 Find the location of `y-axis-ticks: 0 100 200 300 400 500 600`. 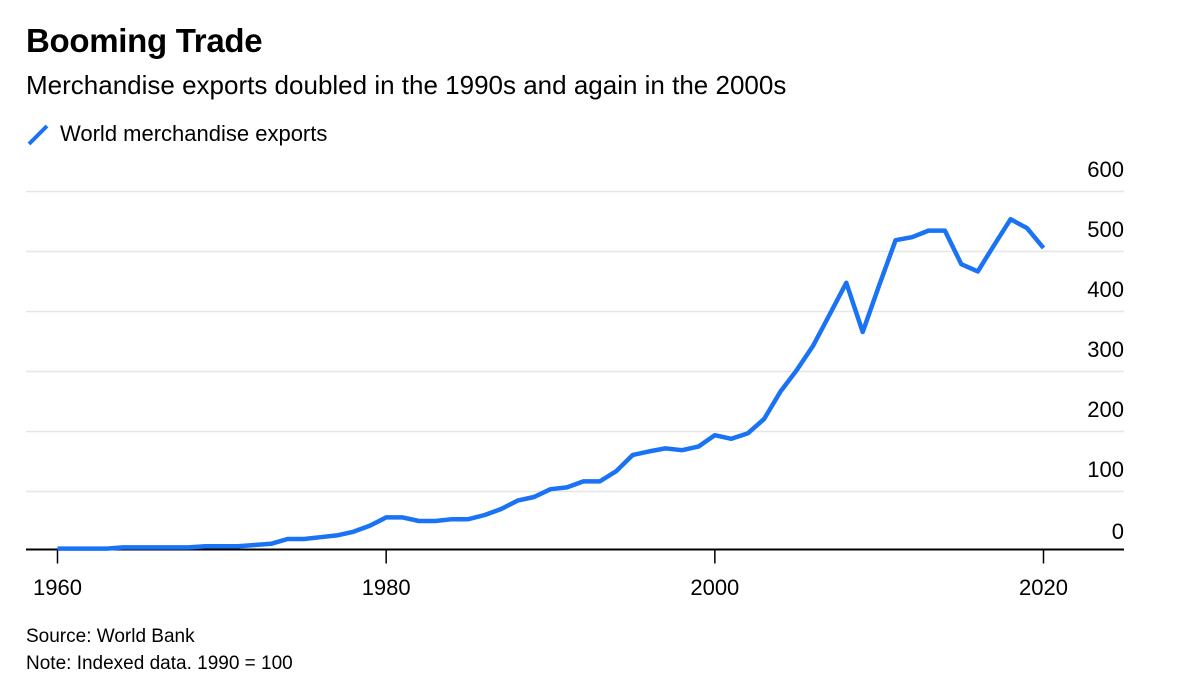

y-axis-ticks: 0 100 200 300 400 500 600 is located at coordinates (1105, 350).